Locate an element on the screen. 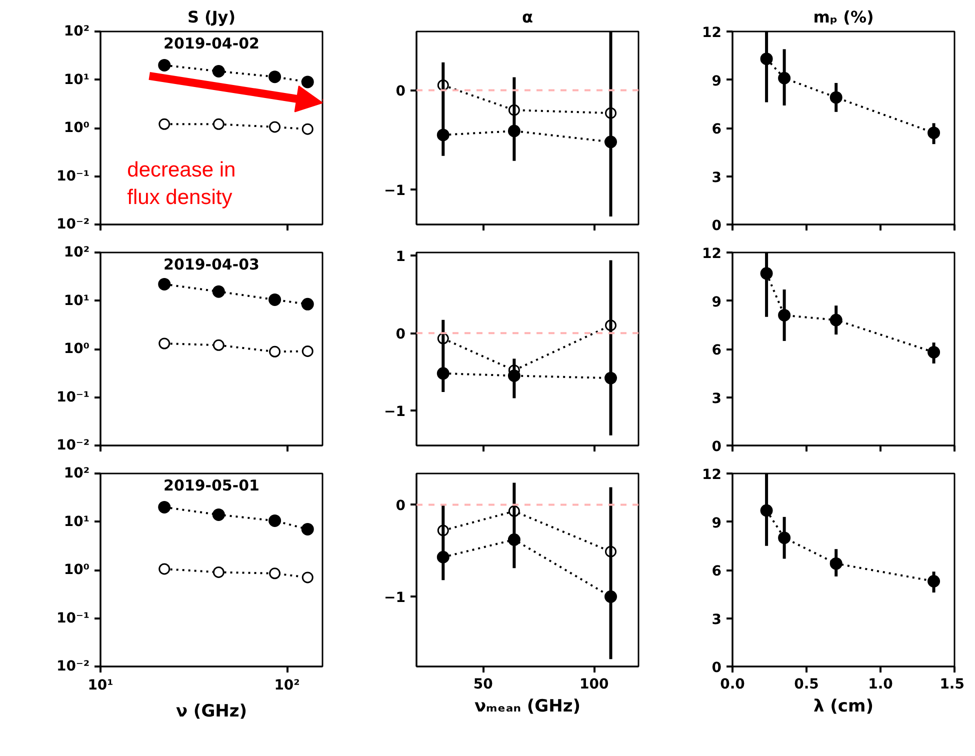 Image resolution: width=975 pixels, height=756 pixels. x-axis-title: ν (GHz) is located at coordinates (212, 712).